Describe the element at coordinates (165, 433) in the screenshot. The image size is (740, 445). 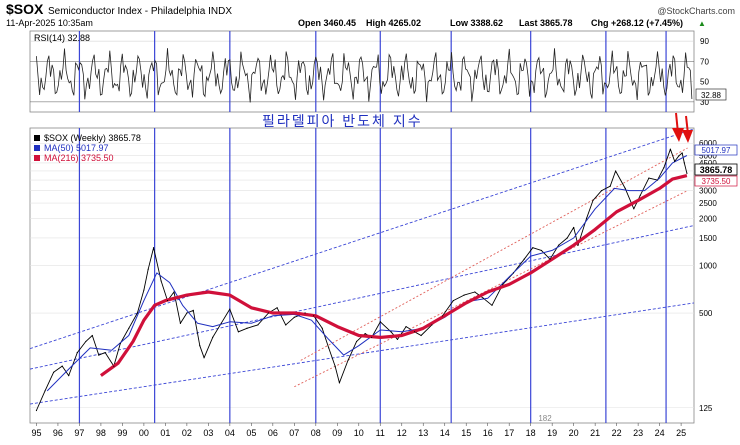
I see `x-tick-label: 01` at that location.